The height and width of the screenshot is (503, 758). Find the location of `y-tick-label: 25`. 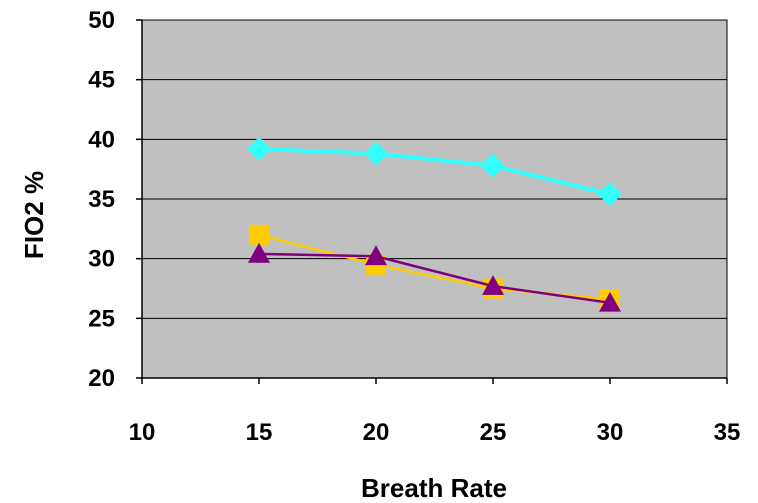

y-tick-label: 25 is located at coordinates (101, 318).